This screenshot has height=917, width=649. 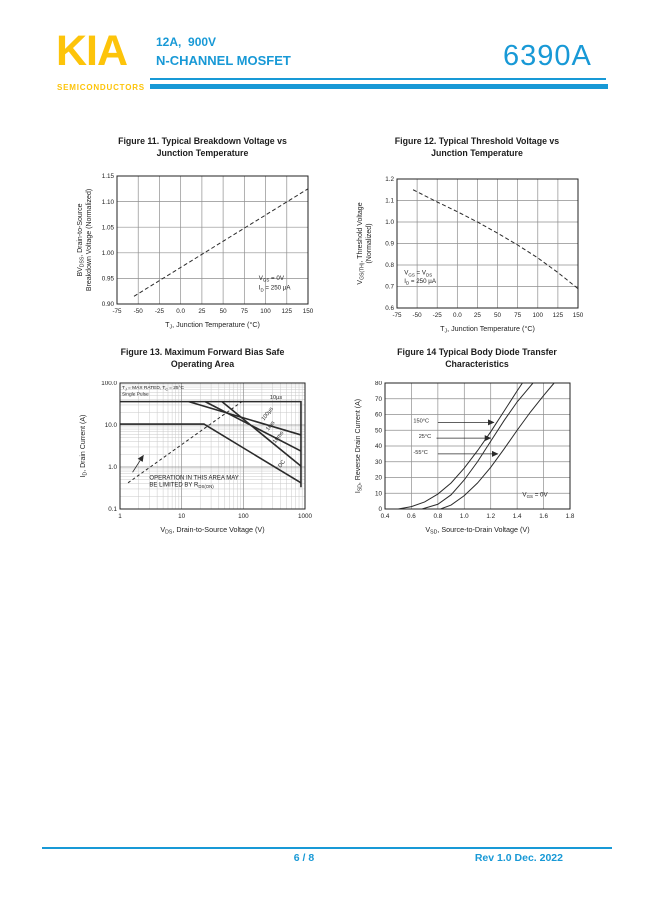 What do you see at coordinates (361, 243) in the screenshot?
I see `svg-text: VGS(TH), Threshold Voltage` at bounding box center [361, 243].